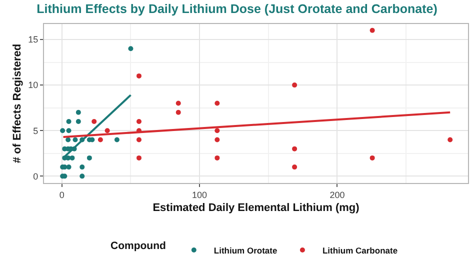 This screenshot has height=270, width=474. I want to click on legend-label: Lithium Orotate, so click(246, 250).